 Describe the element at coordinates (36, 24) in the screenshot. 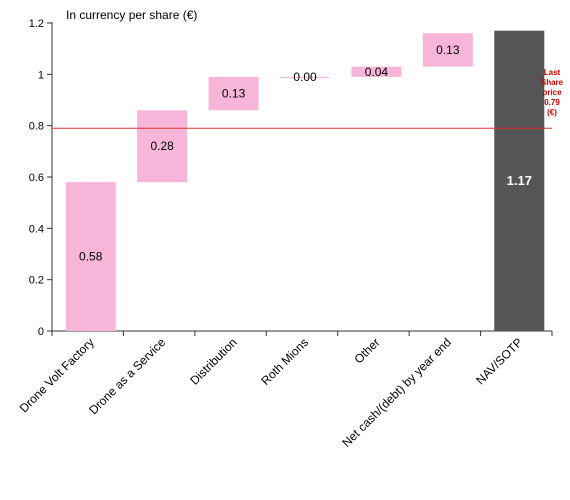

I see `y-tick-label: 1.2` at that location.